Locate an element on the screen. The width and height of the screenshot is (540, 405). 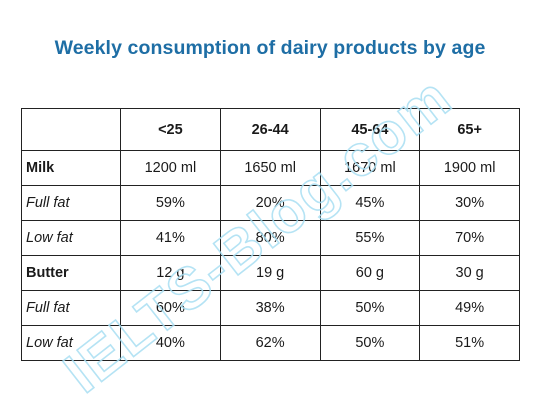
table-cell: 20% is located at coordinates (270, 203).